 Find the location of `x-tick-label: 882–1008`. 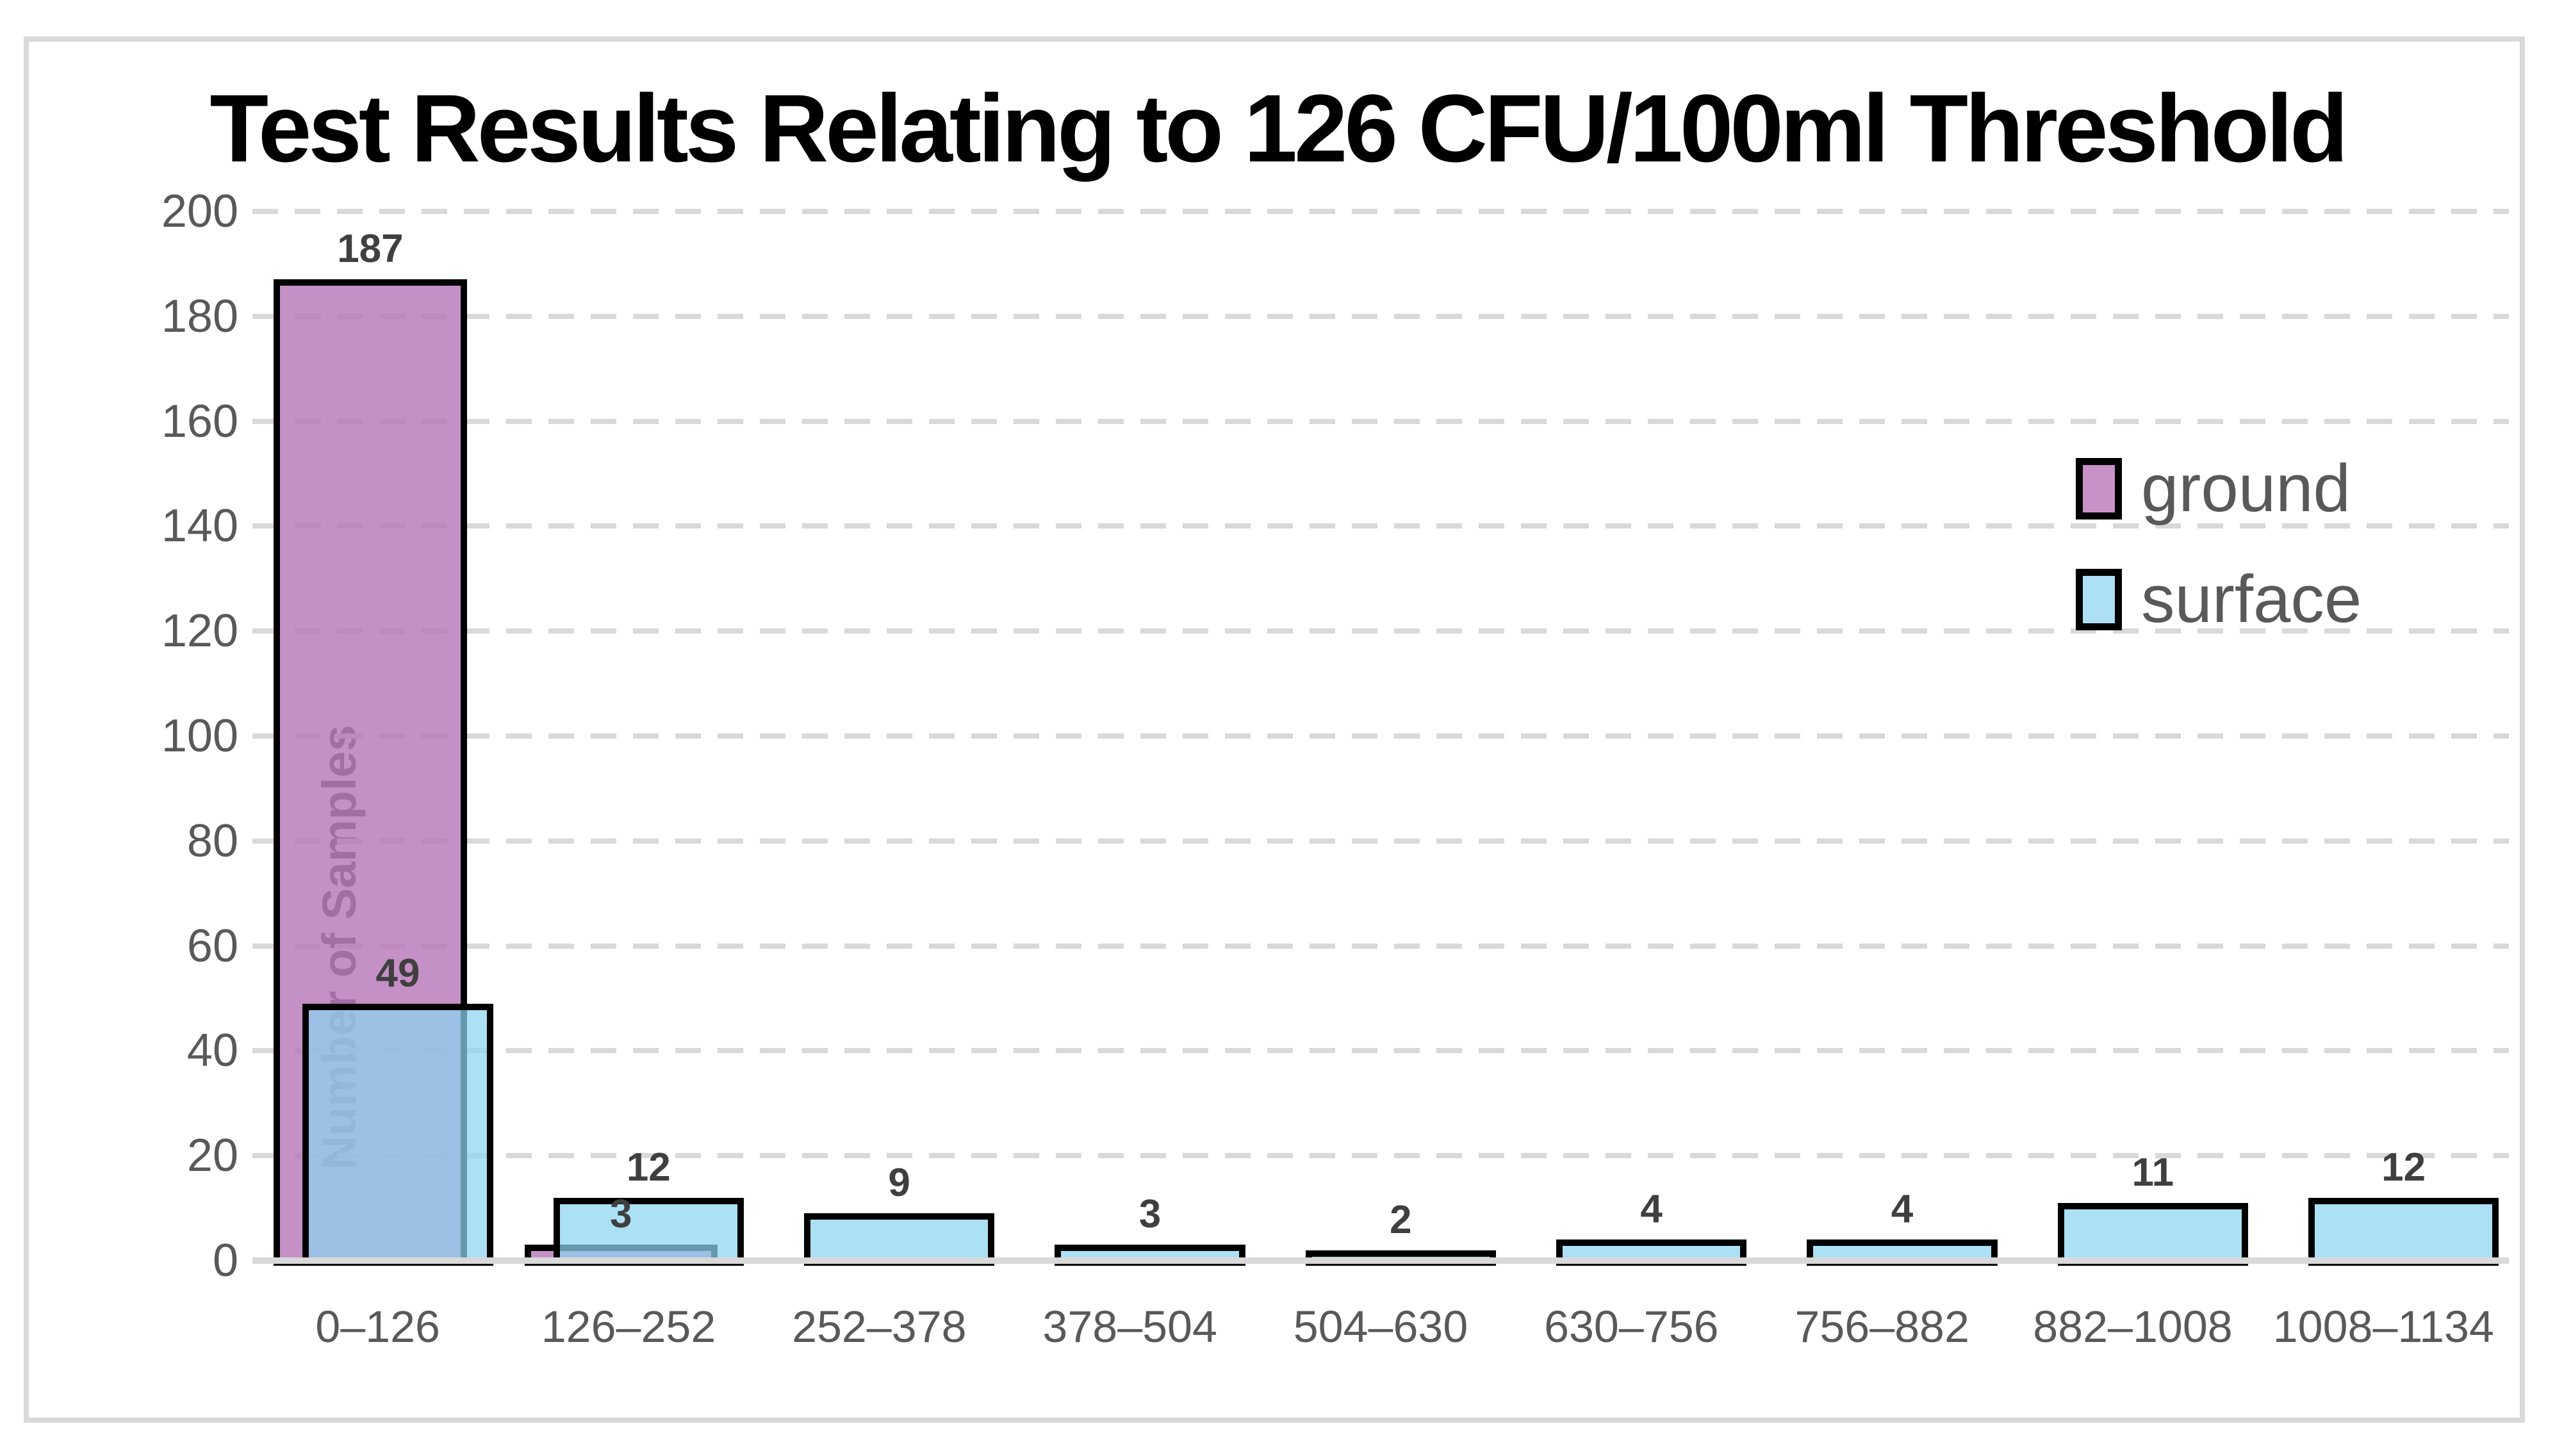

x-tick-label: 882–1008 is located at coordinates (2133, 1327).